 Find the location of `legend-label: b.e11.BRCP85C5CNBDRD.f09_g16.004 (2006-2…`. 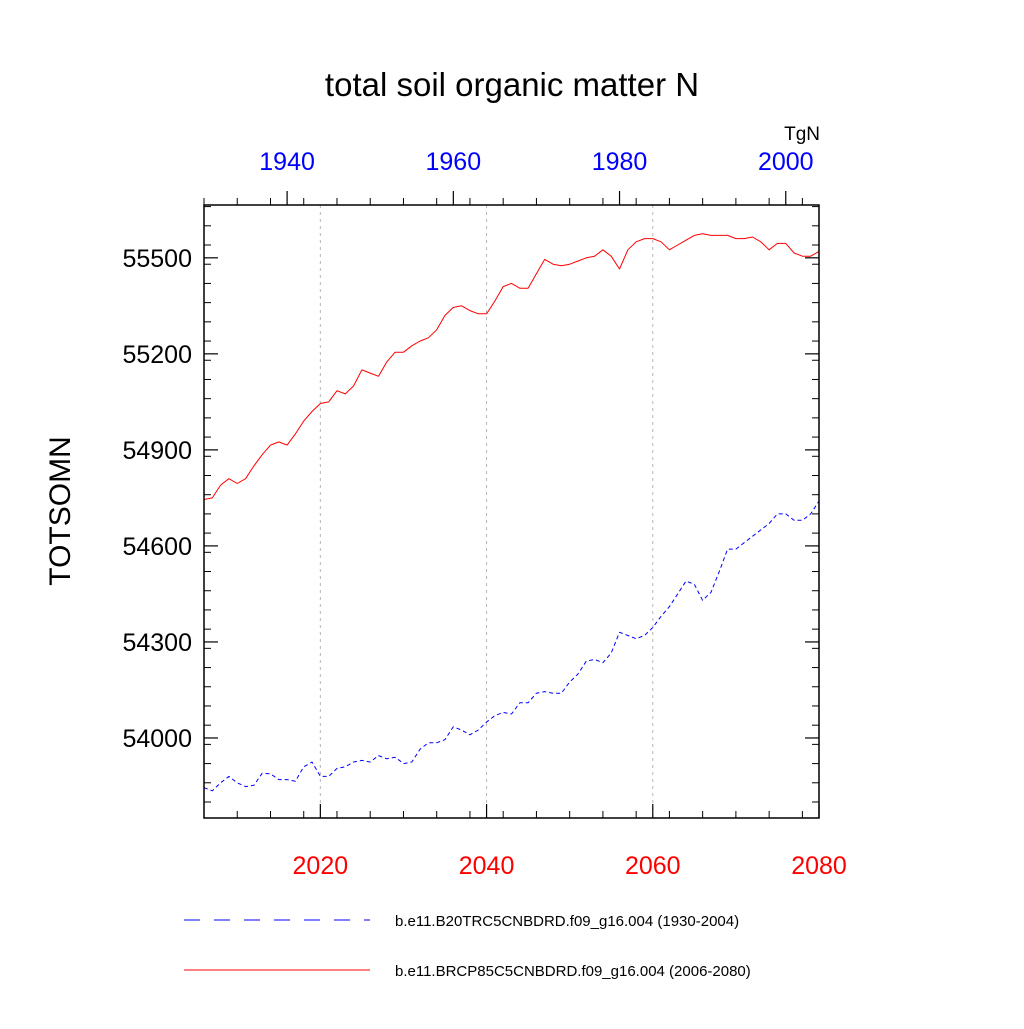

legend-label: b.e11.BRCP85C5CNBDRD.f09_g16.004 (2006-2… is located at coordinates (573, 971).